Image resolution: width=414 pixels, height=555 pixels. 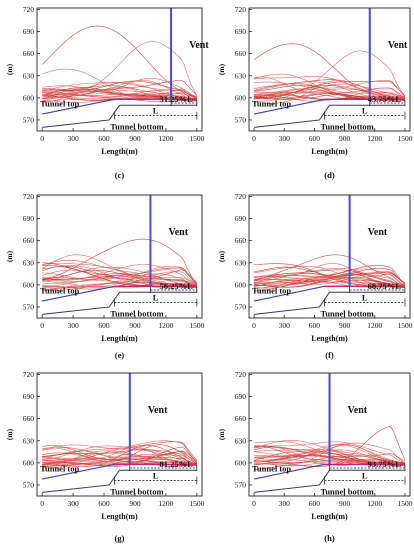 I want to click on ratio-label: 56.25%L, so click(x=177, y=286).